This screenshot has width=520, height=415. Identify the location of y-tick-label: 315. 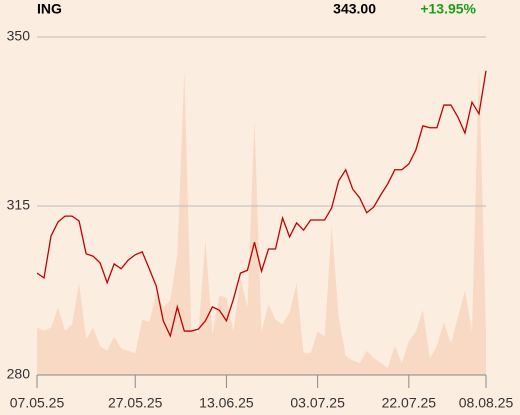
(19, 205).